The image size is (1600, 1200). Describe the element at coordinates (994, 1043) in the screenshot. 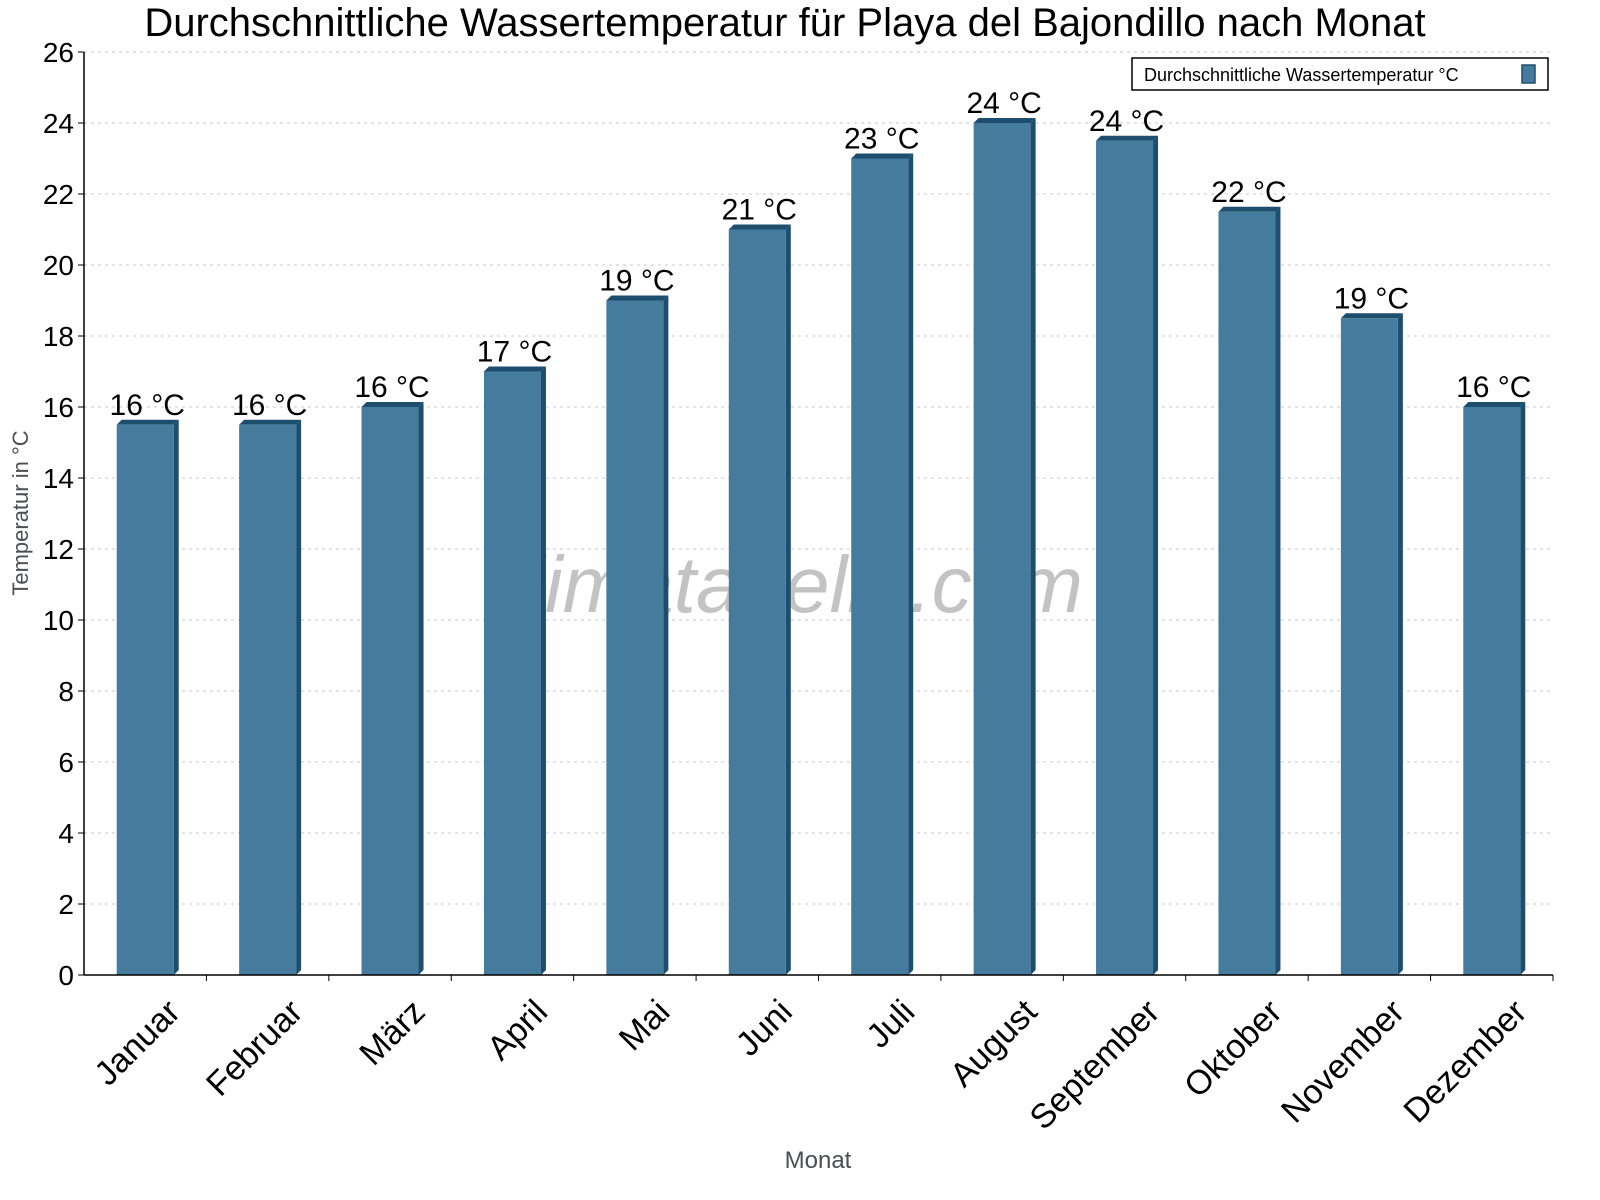

I see `x-tick-label: August` at that location.